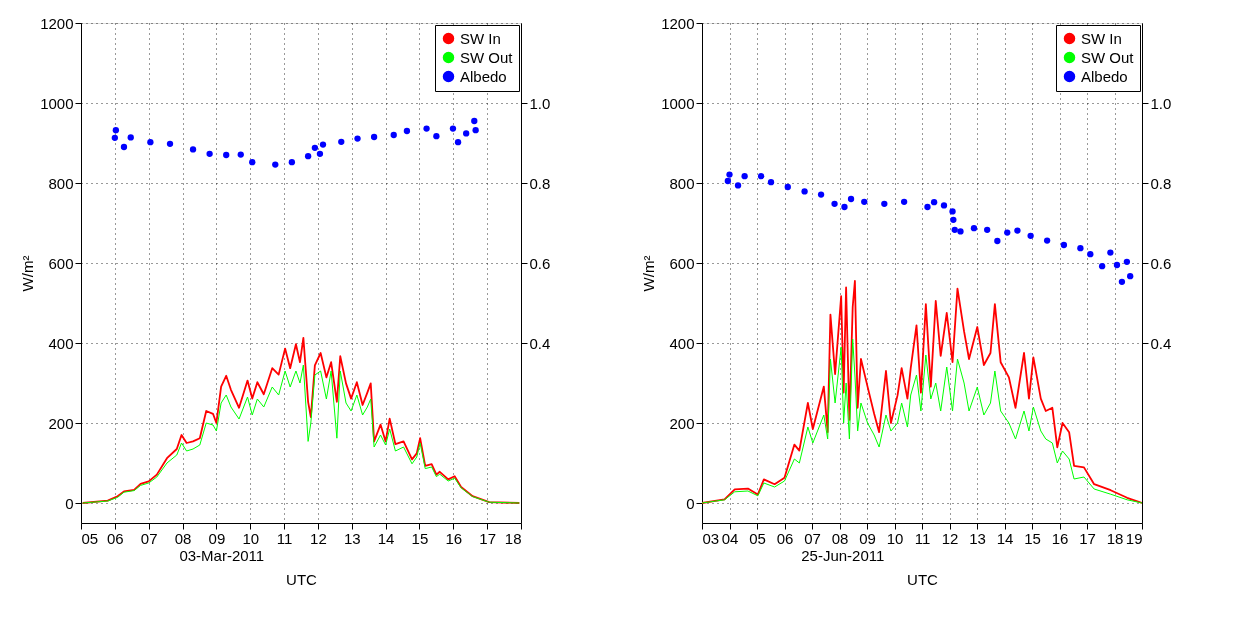 Image resolution: width=1245 pixels, height=625 pixels. Describe the element at coordinates (1060, 538) in the screenshot. I see `x-tick-label: 16` at that location.